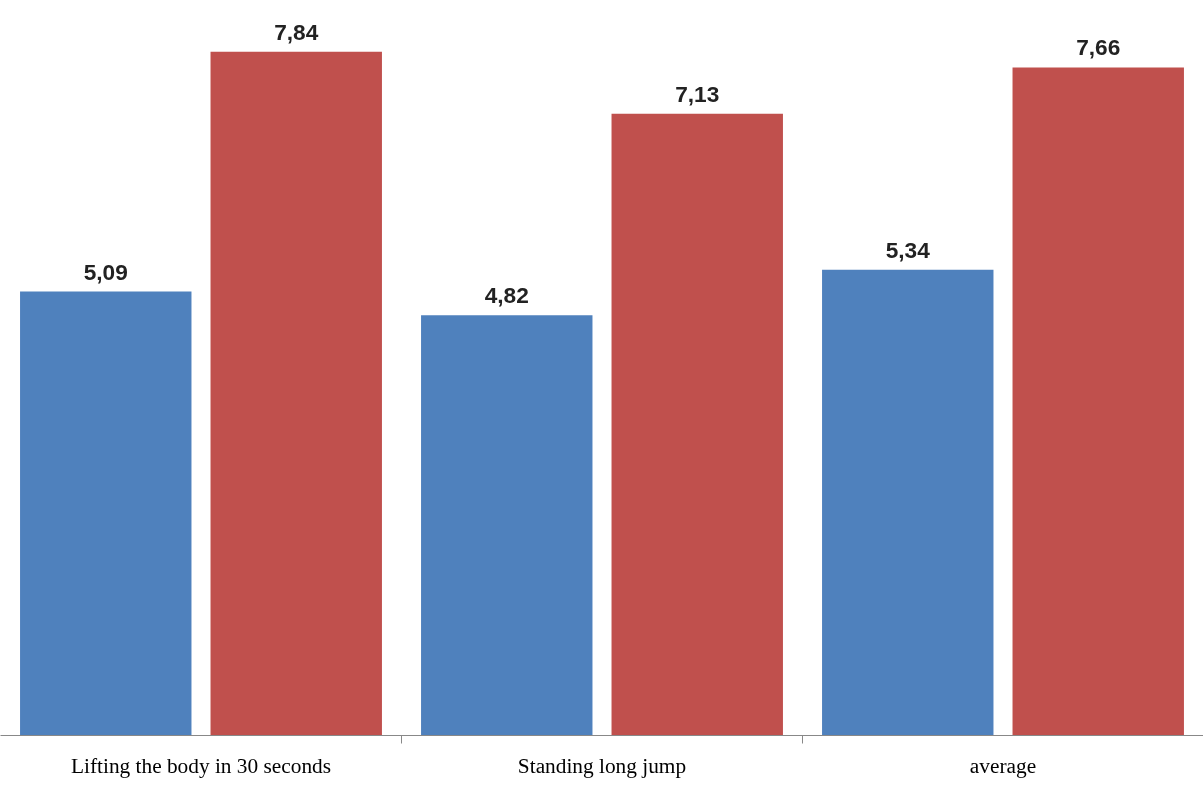 This screenshot has height=785, width=1203. I want to click on data-label: 5,09, so click(105, 271).